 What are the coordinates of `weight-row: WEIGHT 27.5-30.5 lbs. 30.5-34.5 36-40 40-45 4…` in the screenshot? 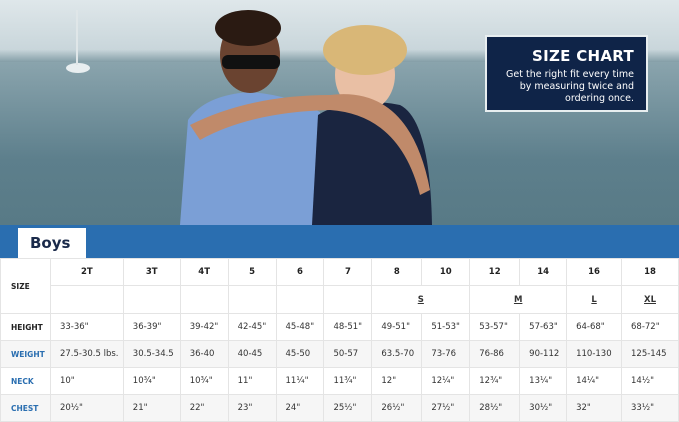 It's located at (339, 354).